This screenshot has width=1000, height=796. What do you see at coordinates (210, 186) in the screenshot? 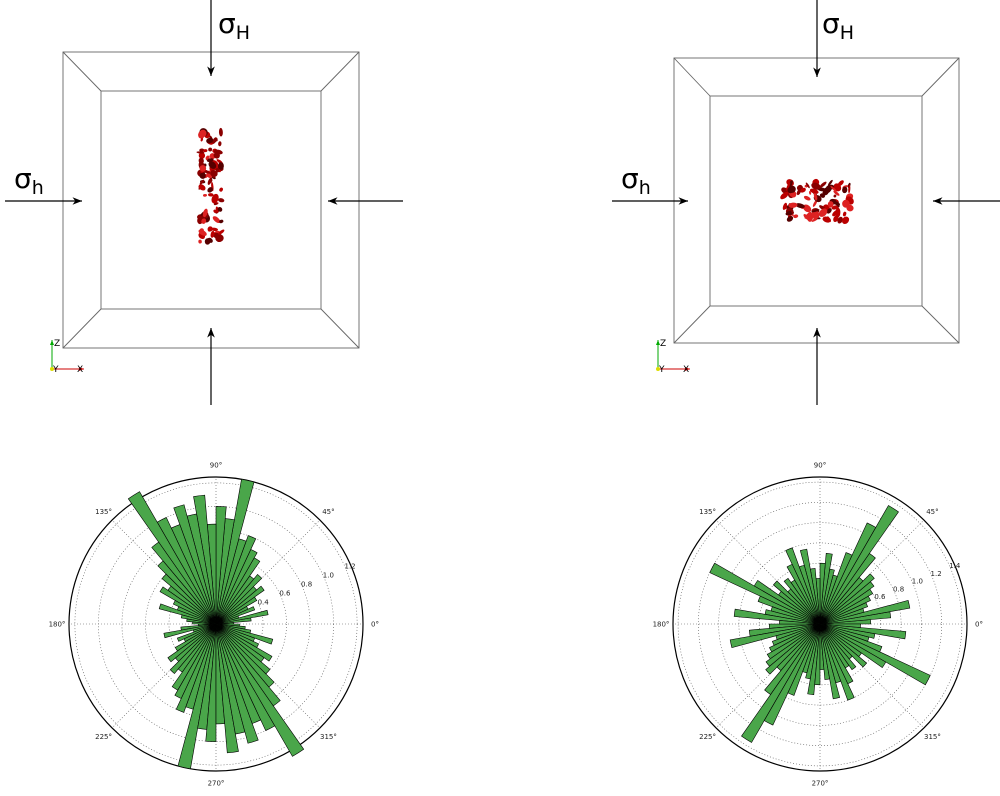
I see `fracture-cluster` at bounding box center [210, 186].